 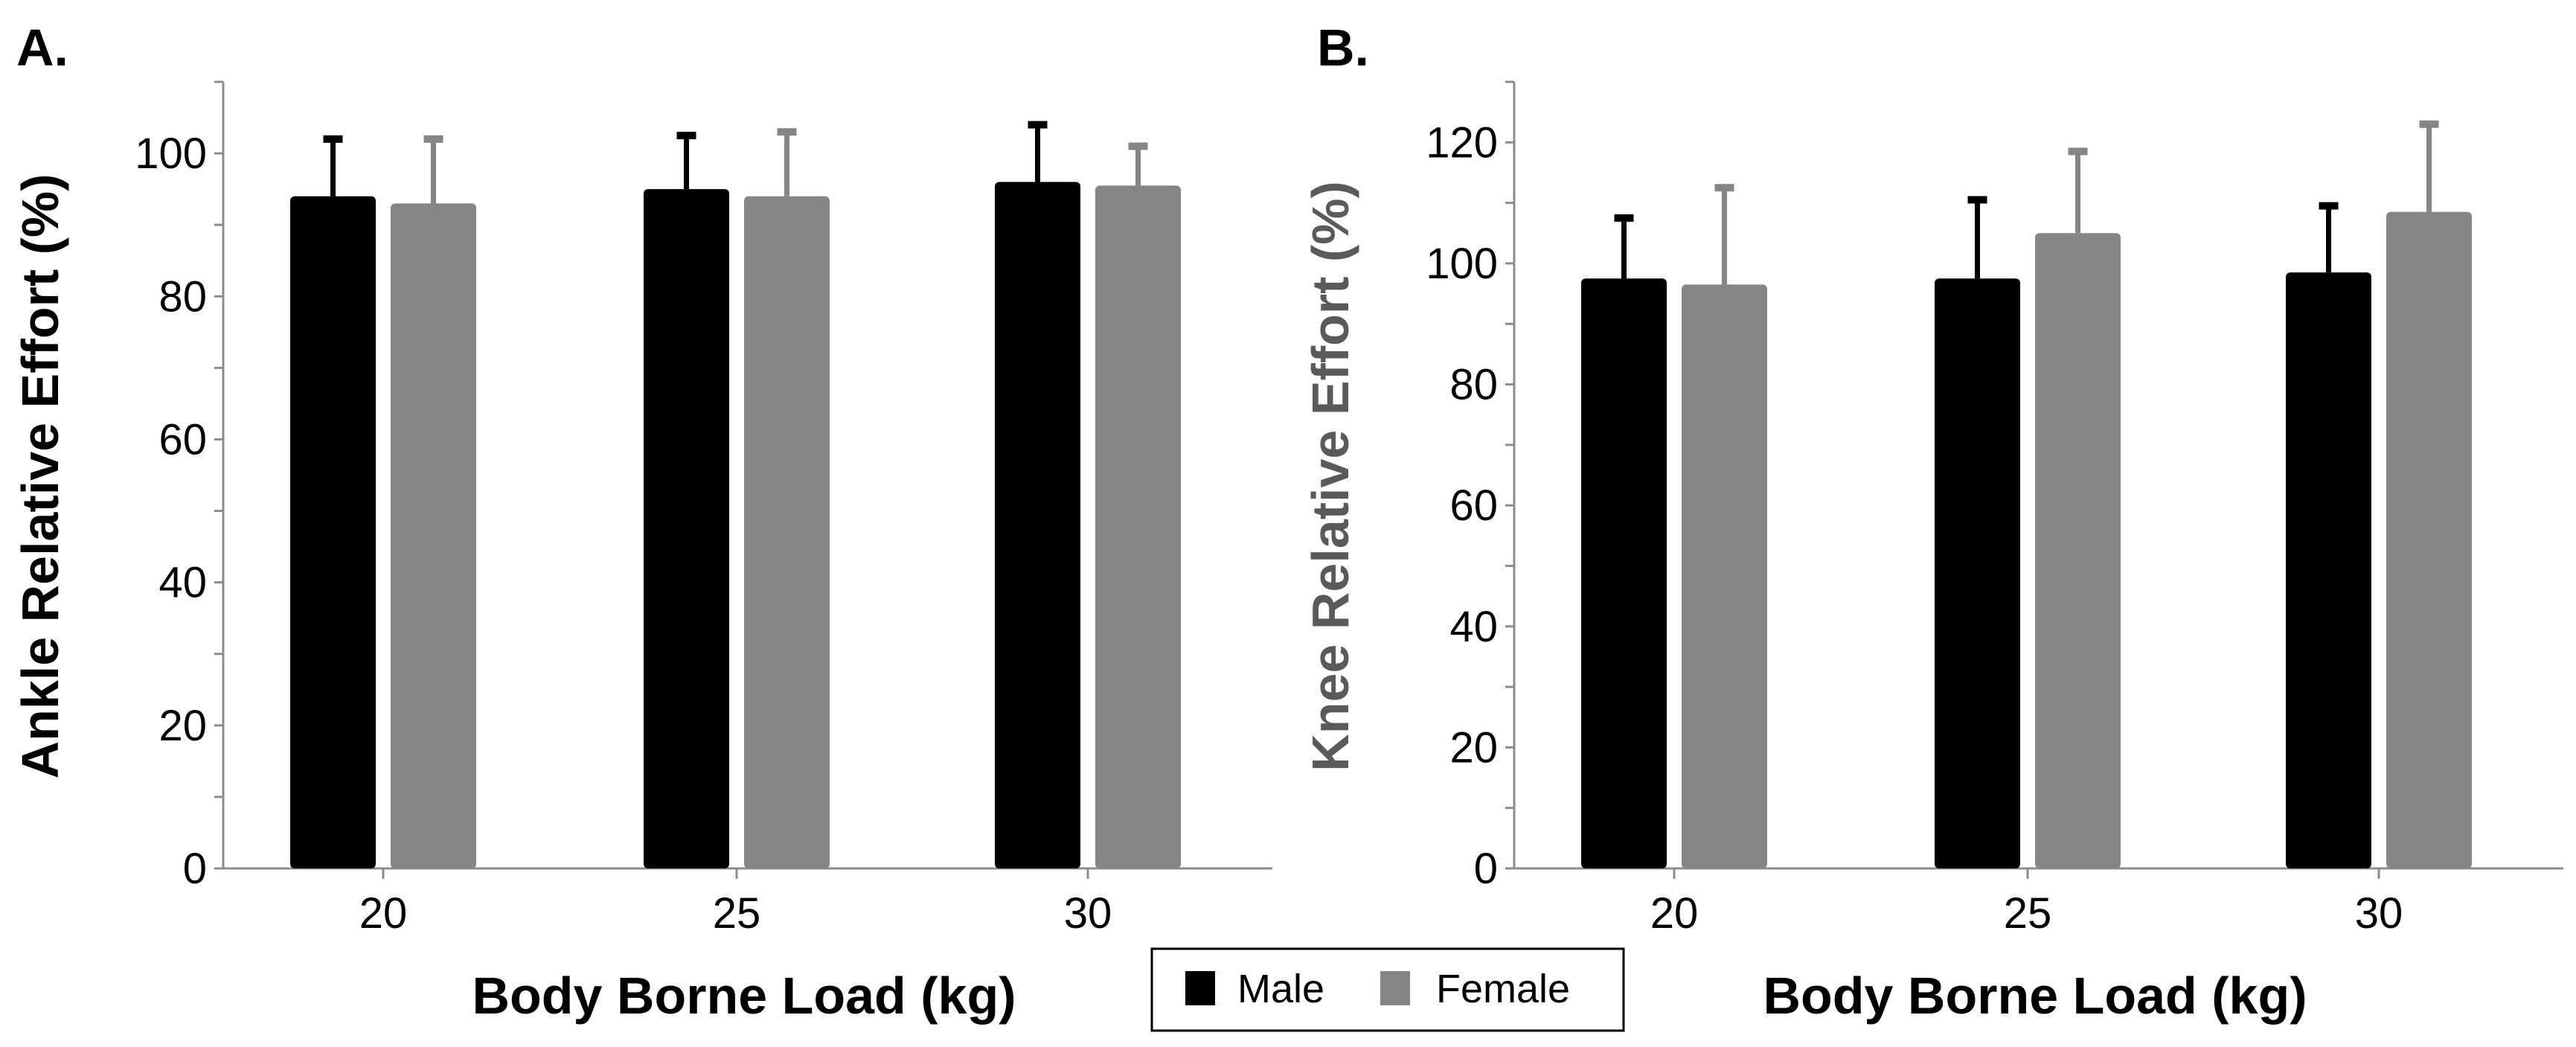 I want to click on legend-female-swatch, so click(x=1395, y=988).